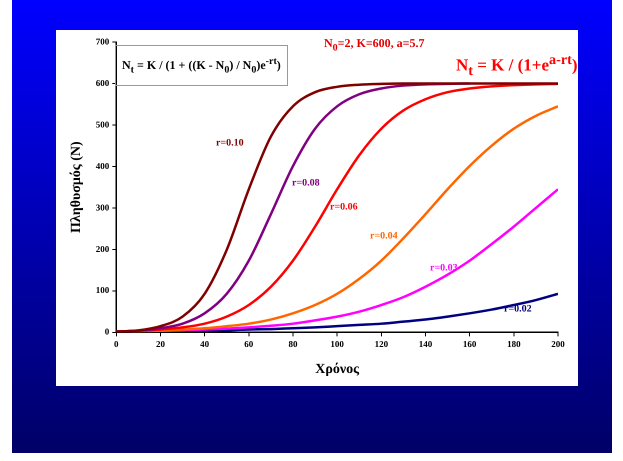  What do you see at coordinates (249, 344) in the screenshot?
I see `x-tick-label: 60` at bounding box center [249, 344].